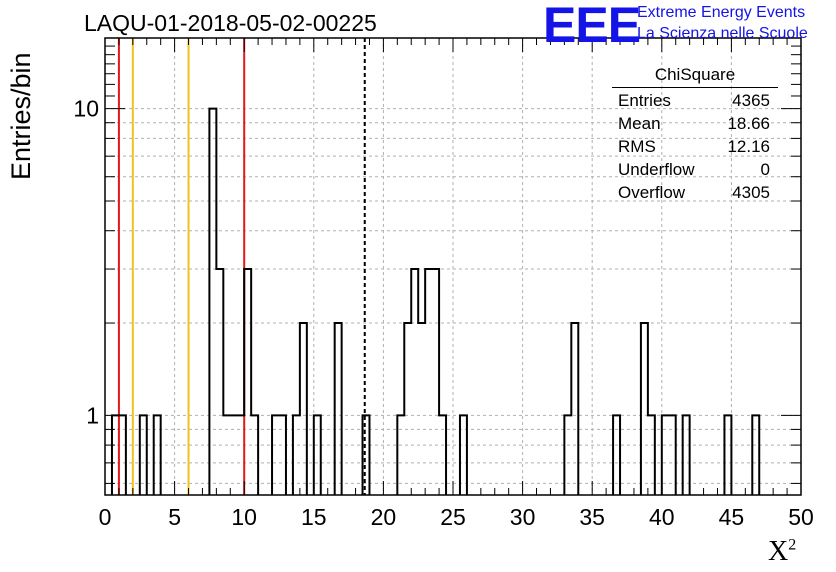 Image resolution: width=836 pixels, height=572 pixels. Describe the element at coordinates (523, 517) in the screenshot. I see `x-tick-label: 30` at that location.